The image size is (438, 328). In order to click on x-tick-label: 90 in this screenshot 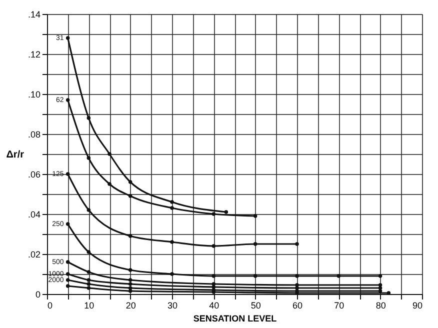, I will do `click(417, 305)`.